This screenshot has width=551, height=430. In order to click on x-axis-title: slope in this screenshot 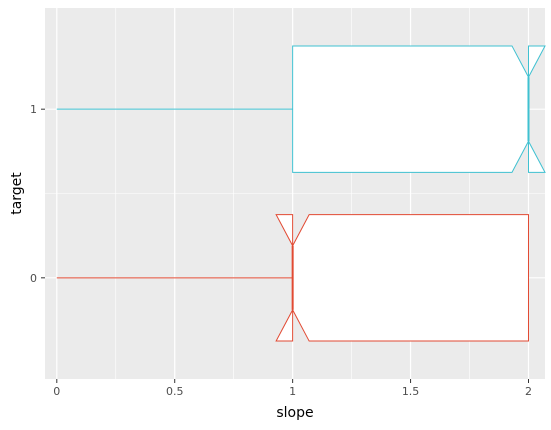, I will do `click(294, 413)`.